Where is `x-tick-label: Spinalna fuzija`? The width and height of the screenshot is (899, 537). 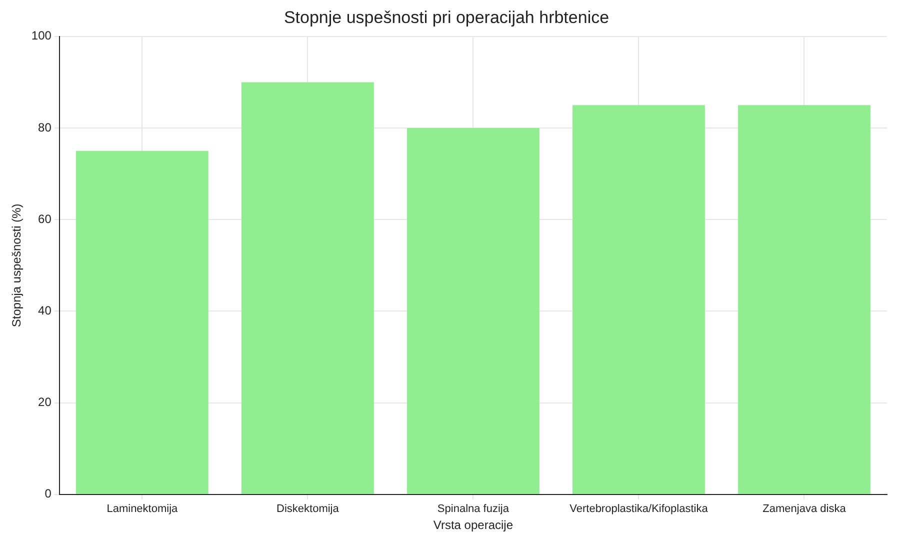 x-tick-label: Spinalna fuzija is located at coordinates (473, 509).